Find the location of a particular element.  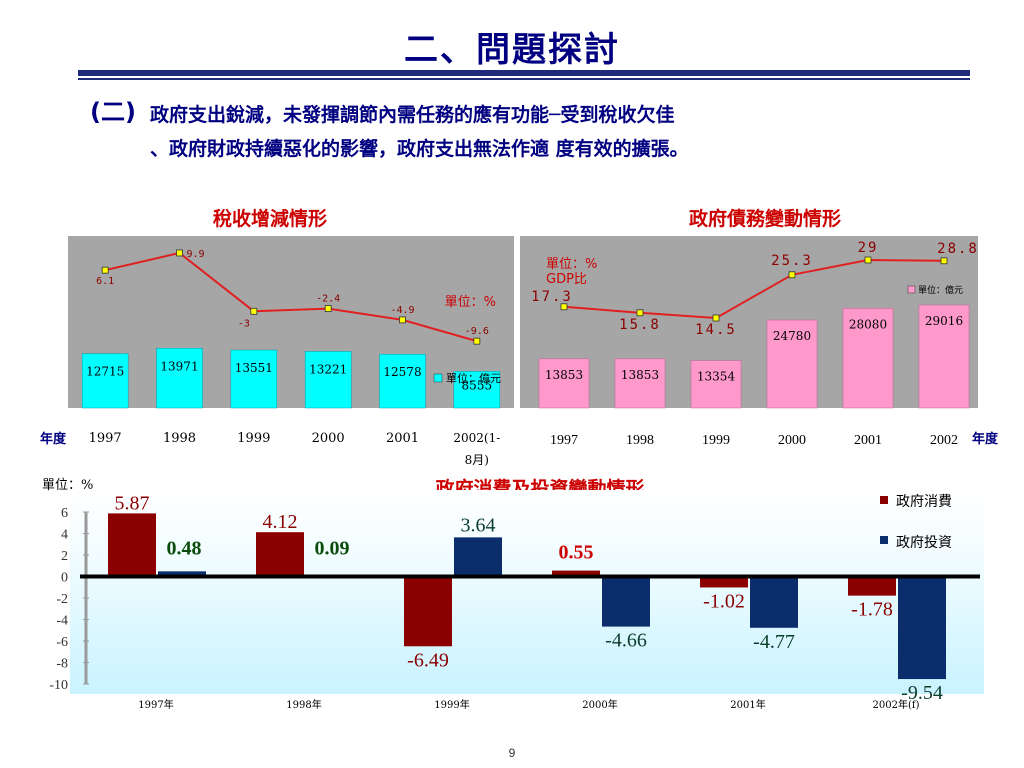

chart3-y-tick: -8 is located at coordinates (62, 664).